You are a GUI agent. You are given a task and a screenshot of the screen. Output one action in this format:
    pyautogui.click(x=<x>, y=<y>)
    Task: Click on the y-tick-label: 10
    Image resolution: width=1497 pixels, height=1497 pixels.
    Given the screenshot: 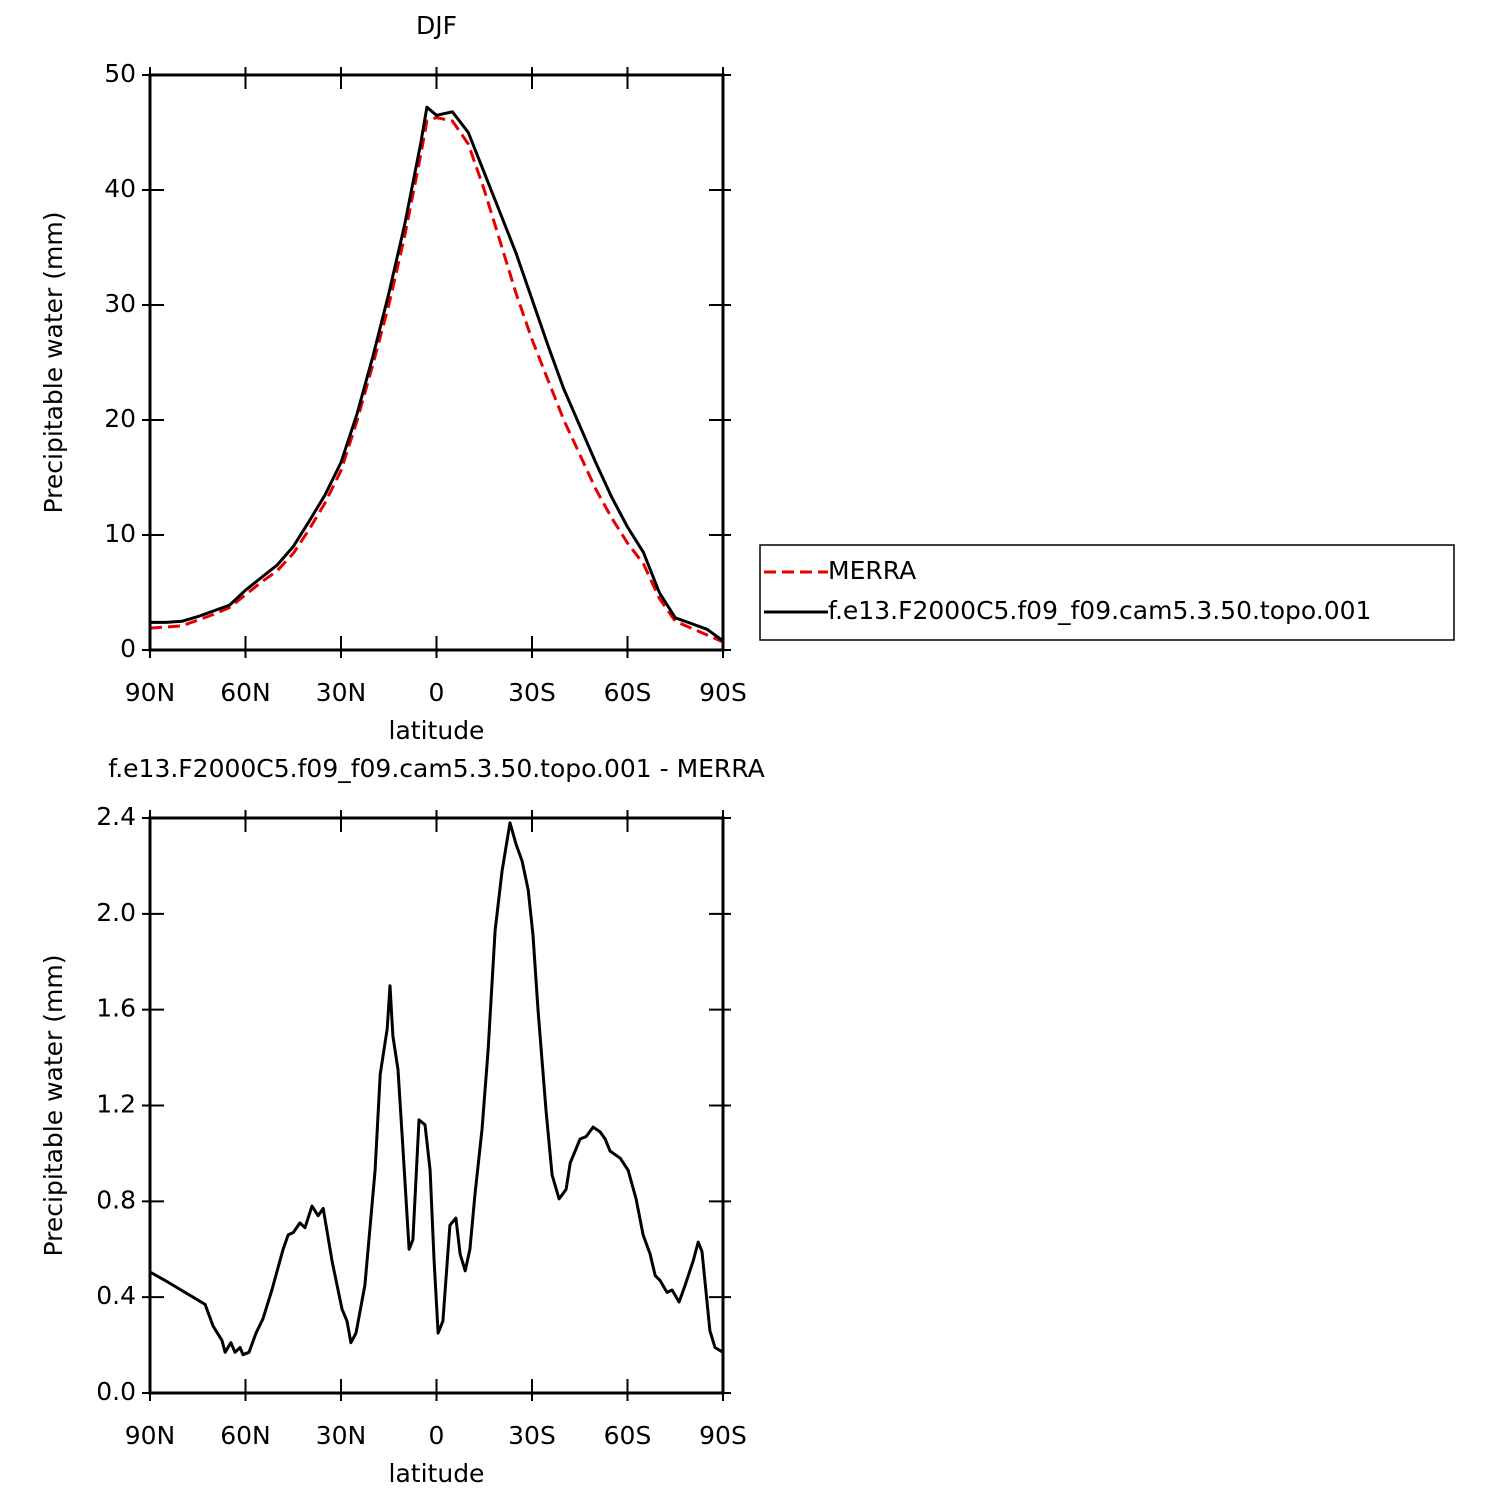 What is the action you would take?
    pyautogui.click(x=120, y=533)
    